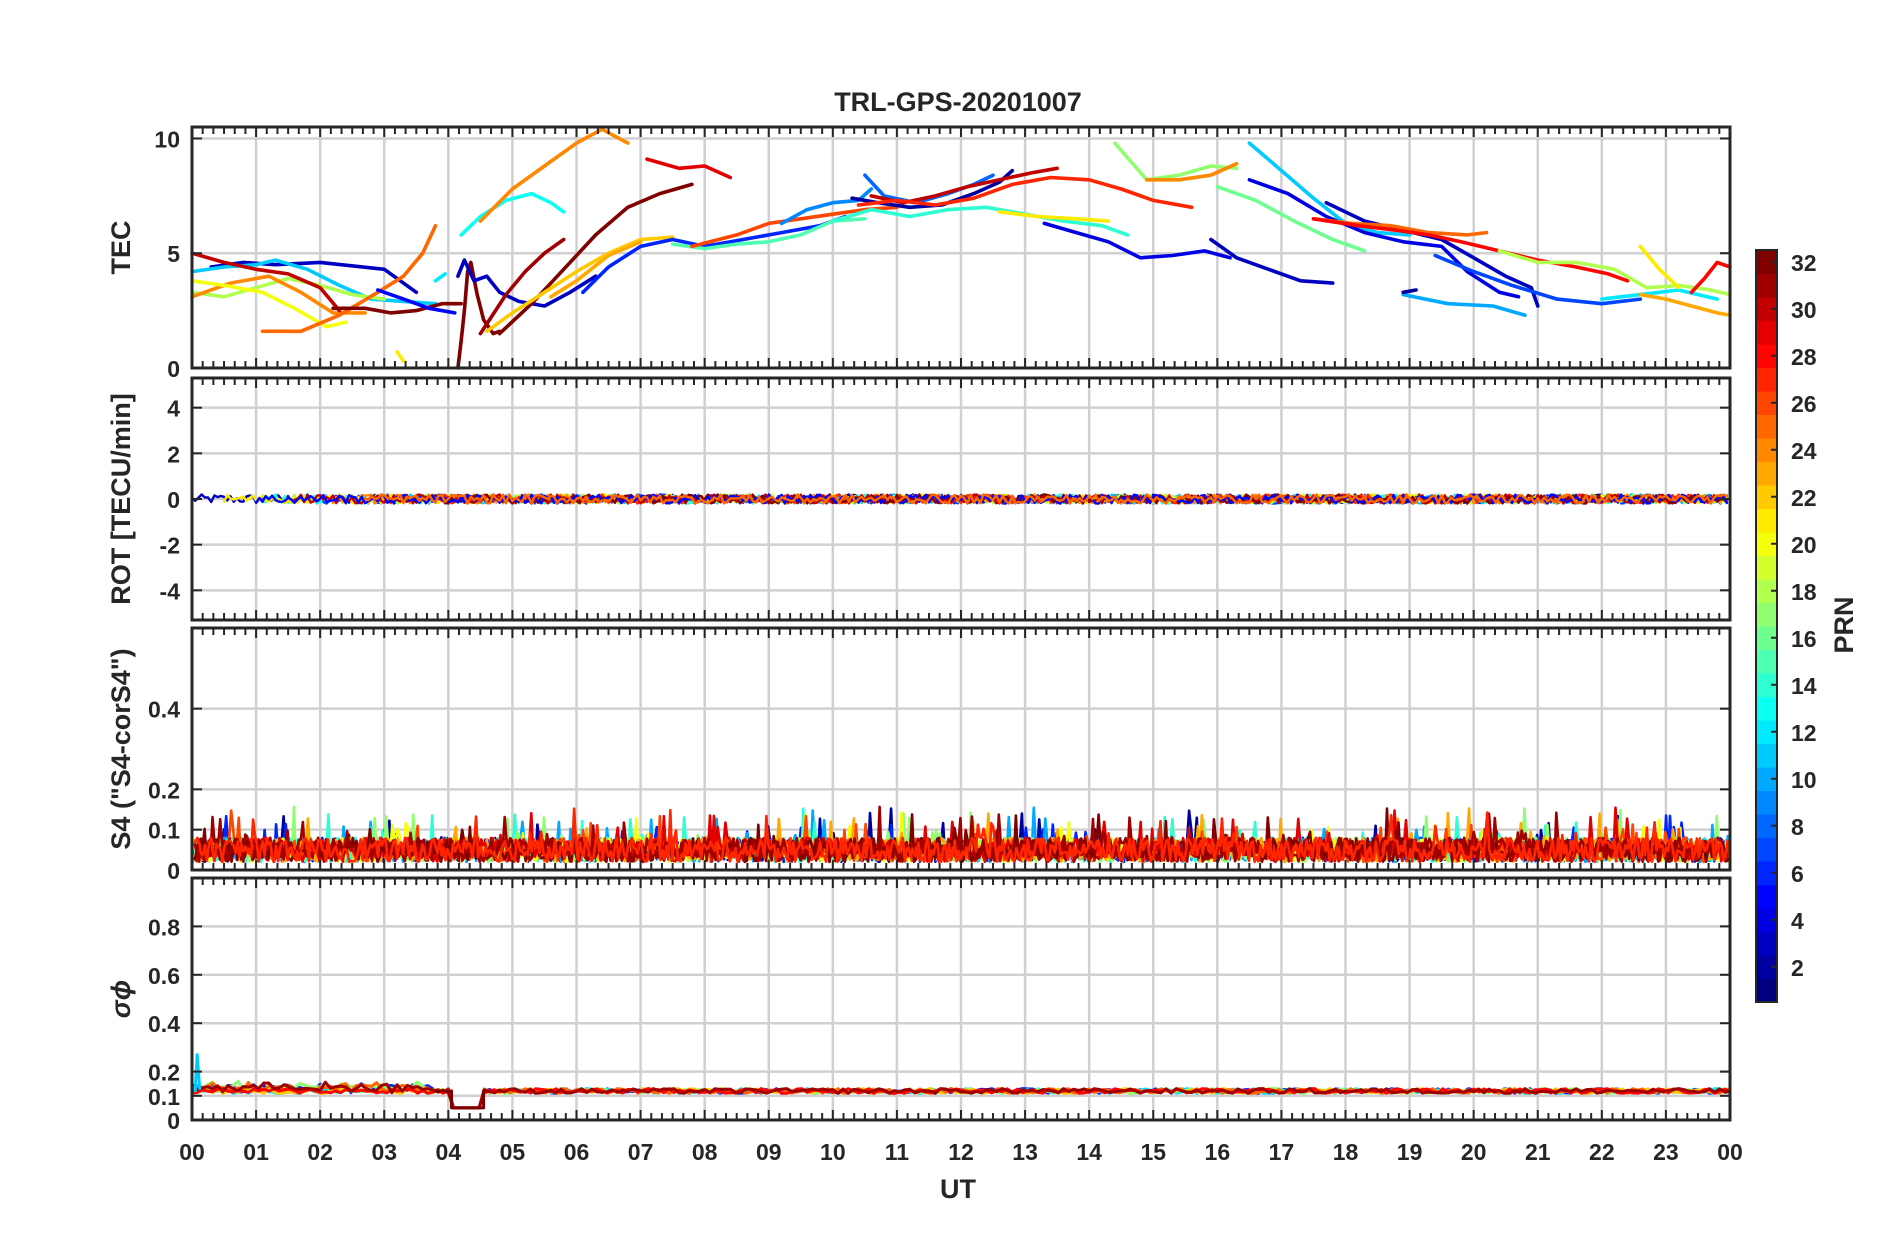 The width and height of the screenshot is (1902, 1236). What do you see at coordinates (1804, 639) in the screenshot?
I see `colorbar-tick-label: 16` at bounding box center [1804, 639].